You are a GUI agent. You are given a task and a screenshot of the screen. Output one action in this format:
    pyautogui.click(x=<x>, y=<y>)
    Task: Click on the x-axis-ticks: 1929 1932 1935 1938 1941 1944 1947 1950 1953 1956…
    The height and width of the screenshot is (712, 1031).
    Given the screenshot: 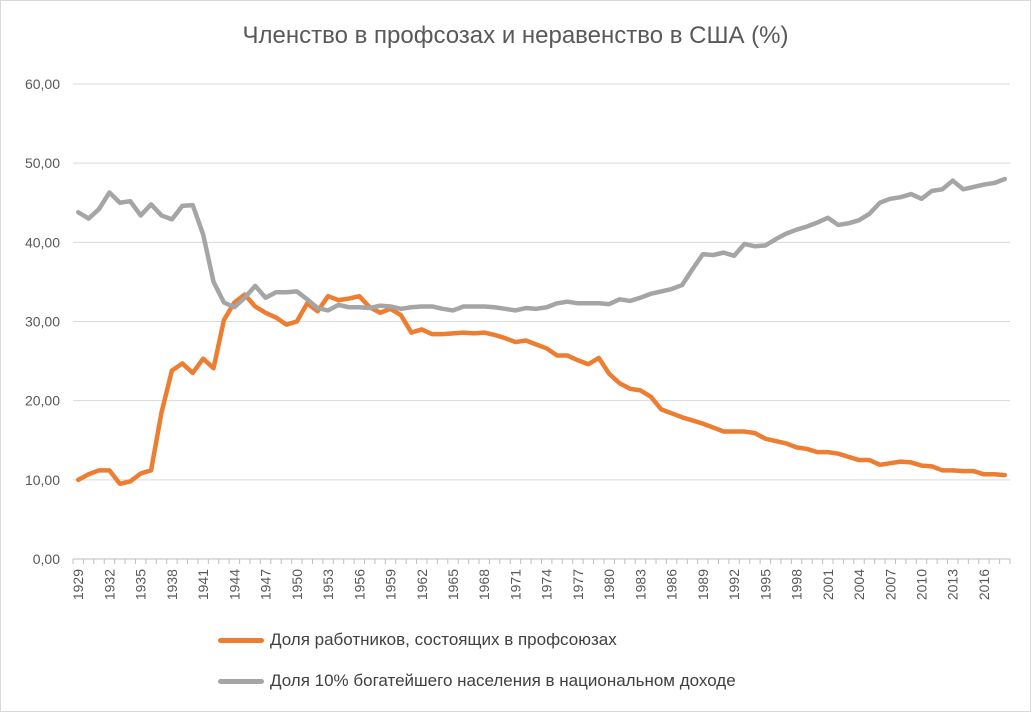 What is the action you would take?
    pyautogui.click(x=531, y=584)
    